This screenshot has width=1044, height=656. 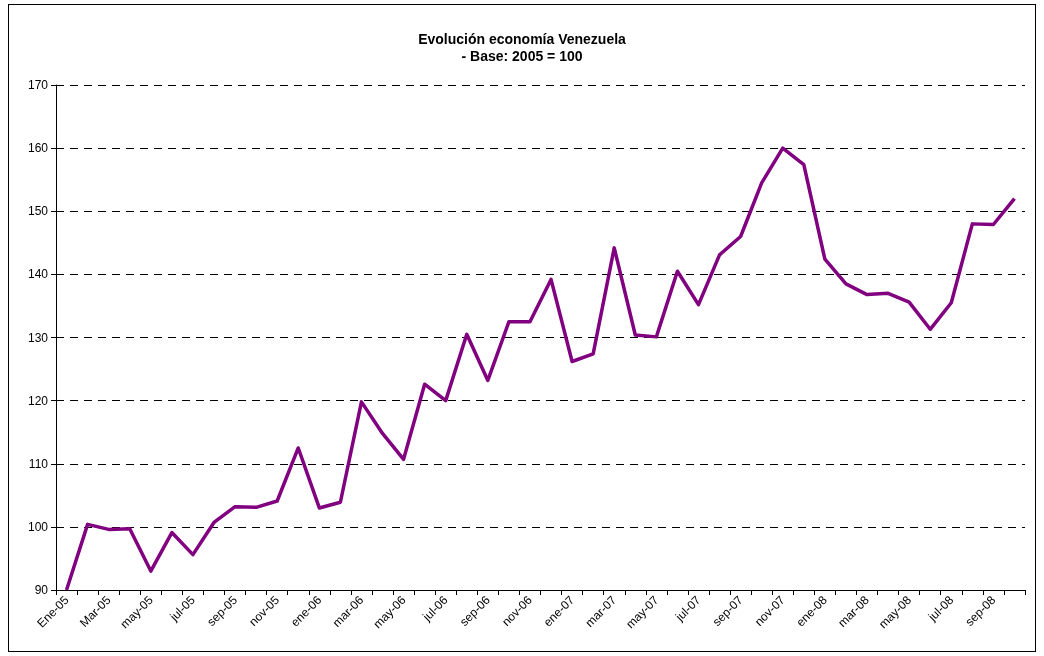 I want to click on y-tick-label: 130, so click(x=38, y=337).